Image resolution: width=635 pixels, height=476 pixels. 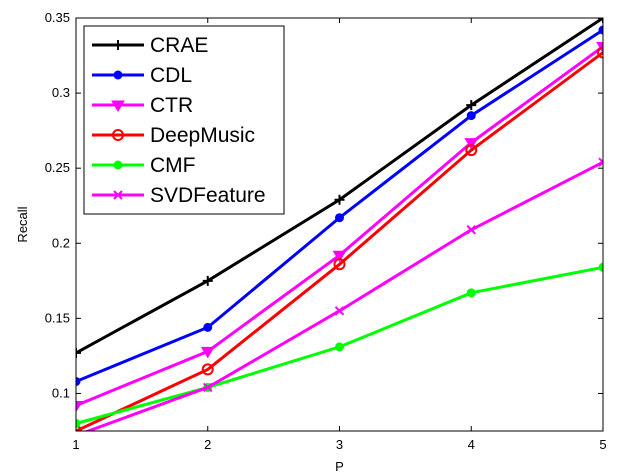 I want to click on x-tick-label: 4, so click(x=471, y=444).